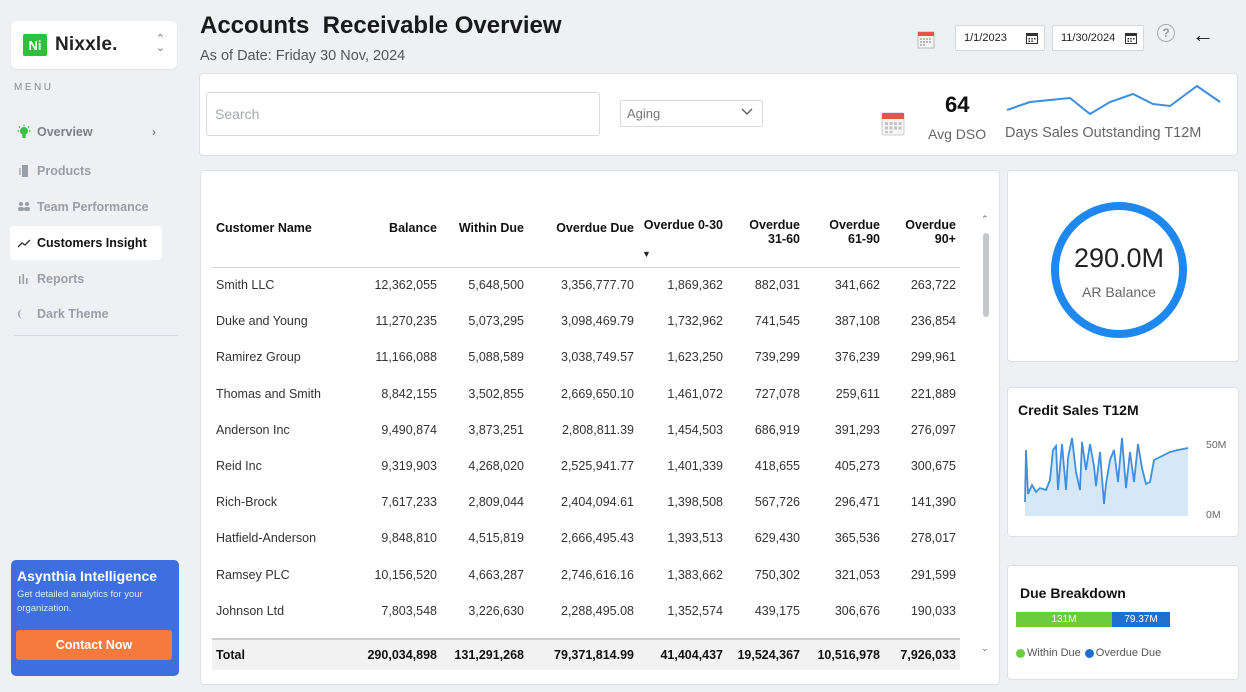 The image size is (1246, 692). Describe the element at coordinates (409, 610) in the screenshot. I see `value-cell: 7,803,548` at that location.